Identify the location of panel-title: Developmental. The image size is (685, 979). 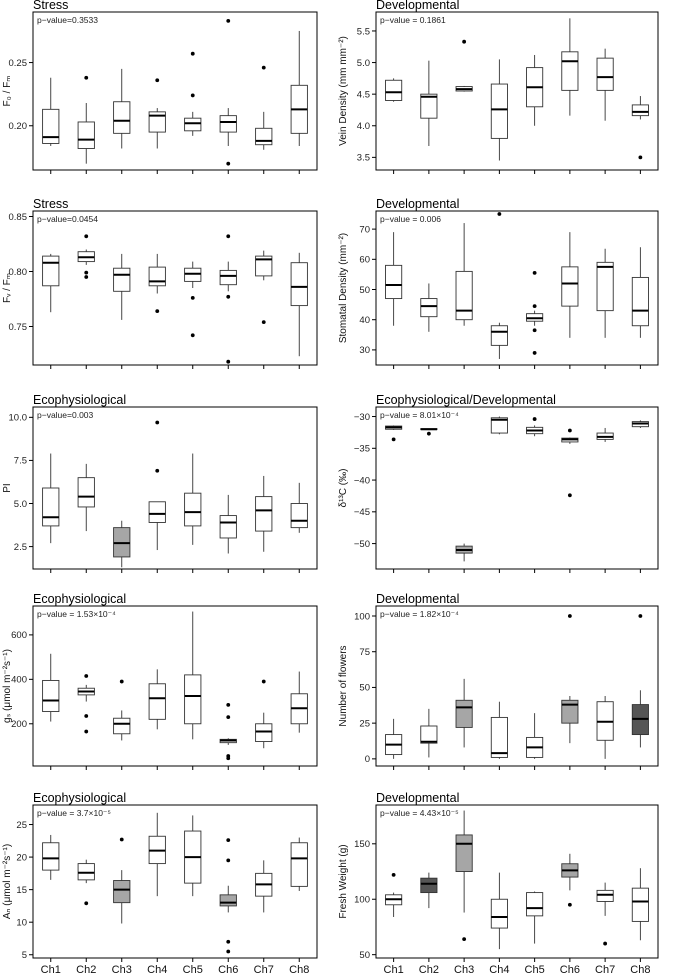
(417, 798).